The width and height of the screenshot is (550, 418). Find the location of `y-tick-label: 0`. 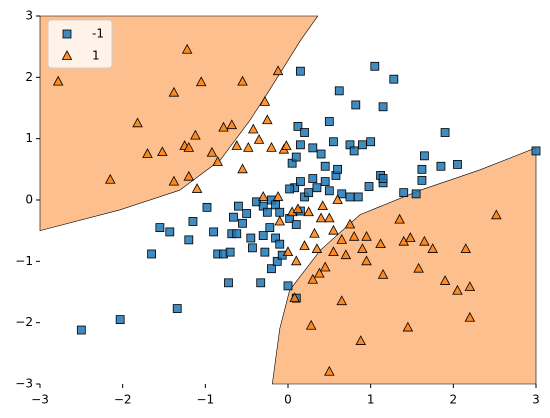

y-tick-label: 0 is located at coordinates (29, 200).